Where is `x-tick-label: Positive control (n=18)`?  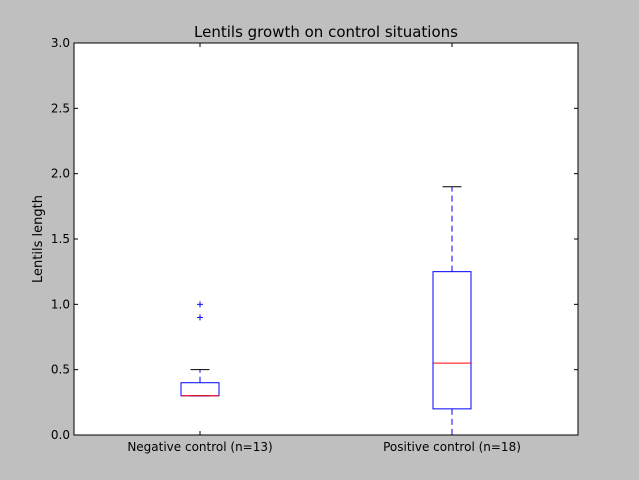 x-tick-label: Positive control (n=18) is located at coordinates (452, 447).